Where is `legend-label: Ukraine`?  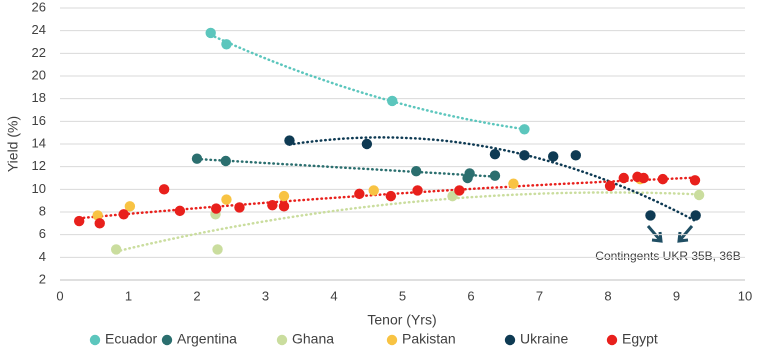 legend-label: Ukraine is located at coordinates (544, 339).